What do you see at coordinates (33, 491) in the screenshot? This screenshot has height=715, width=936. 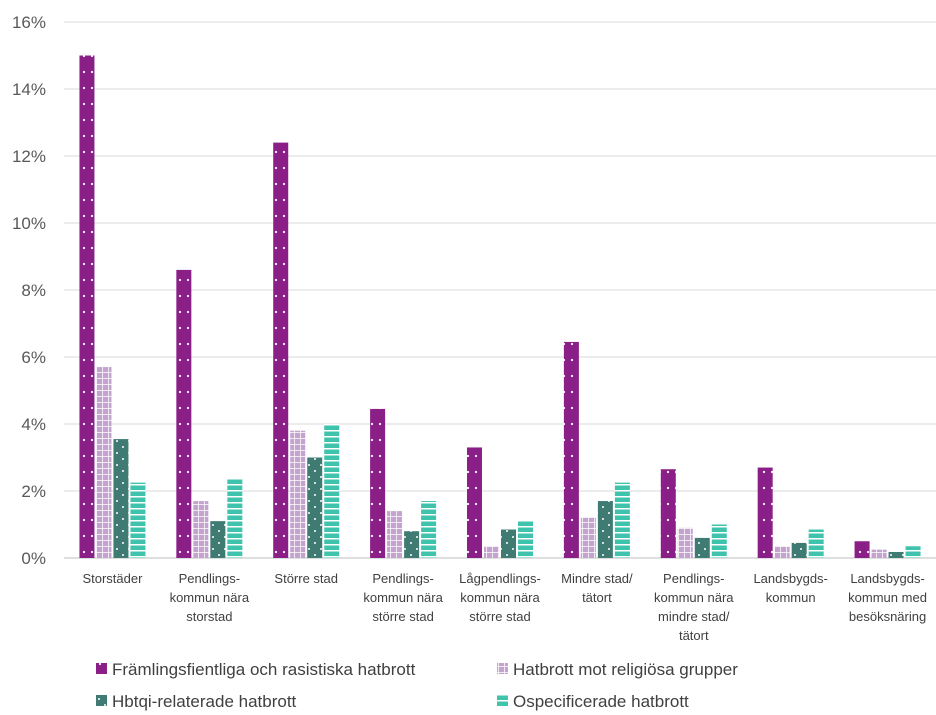 I see `y-tick-label: 2%` at bounding box center [33, 491].